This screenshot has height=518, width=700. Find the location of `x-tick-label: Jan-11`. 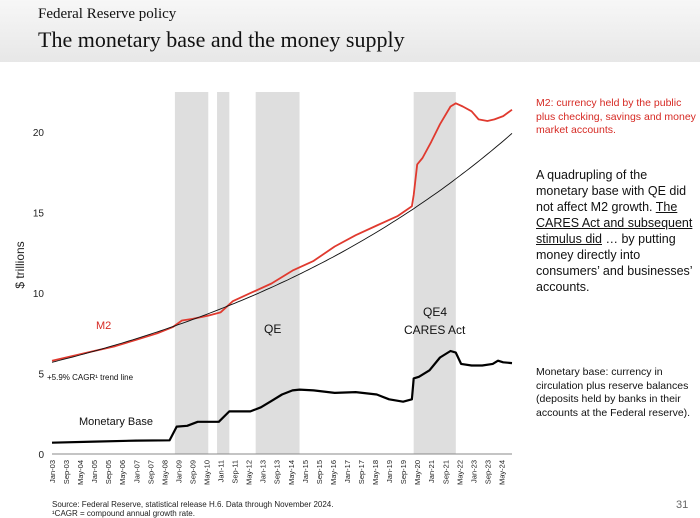

x-tick-label: Jan-11 is located at coordinates (221, 471).